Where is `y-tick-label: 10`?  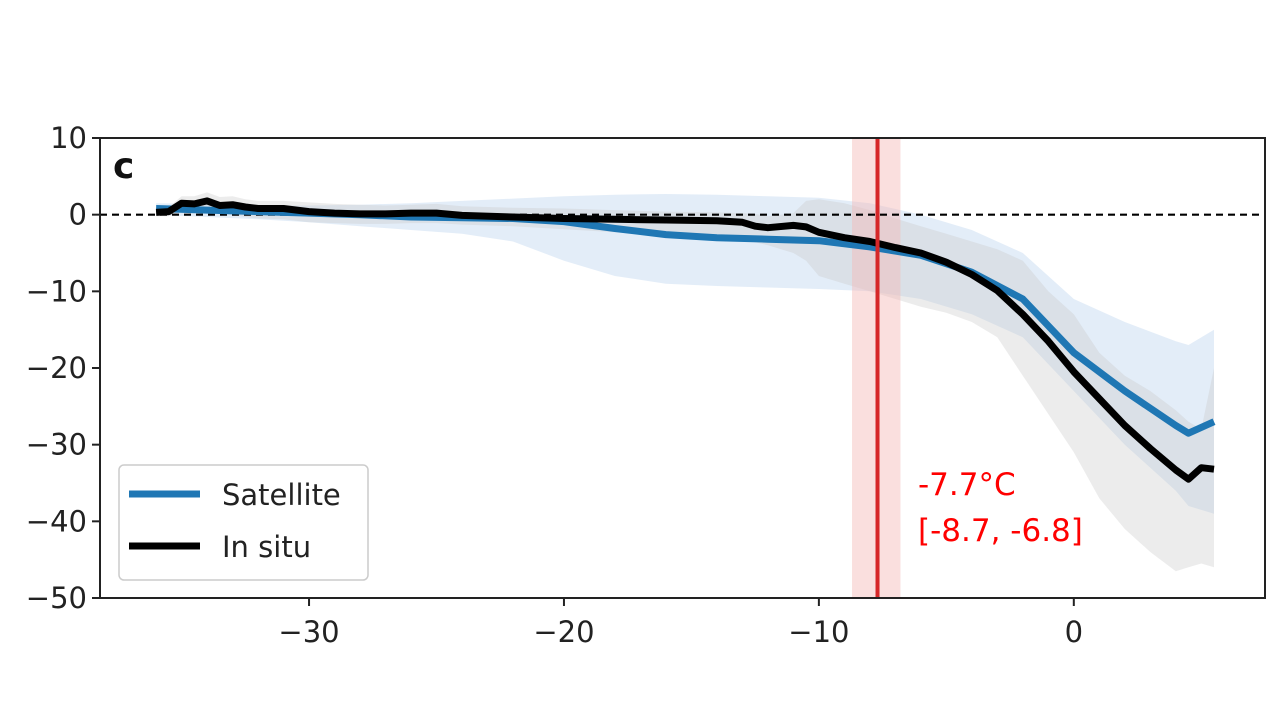 y-tick-label: 10 is located at coordinates (68, 138).